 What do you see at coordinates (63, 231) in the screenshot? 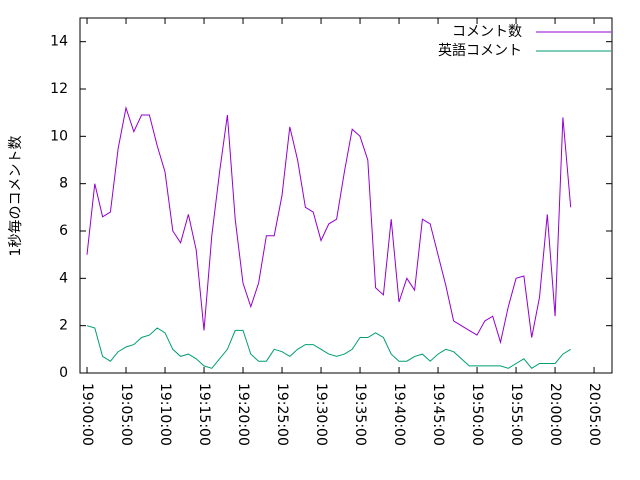
I see `y-tick-label: 6` at bounding box center [63, 231].